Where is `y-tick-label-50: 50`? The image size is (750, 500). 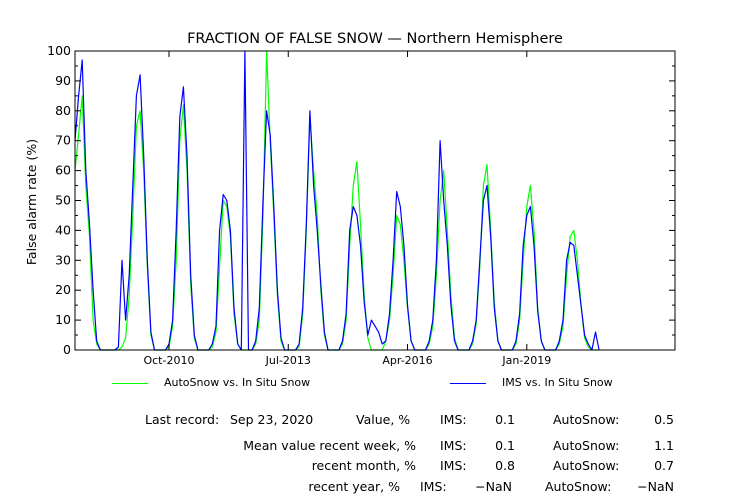
y-tick-label-50: 50 is located at coordinates (63, 200).